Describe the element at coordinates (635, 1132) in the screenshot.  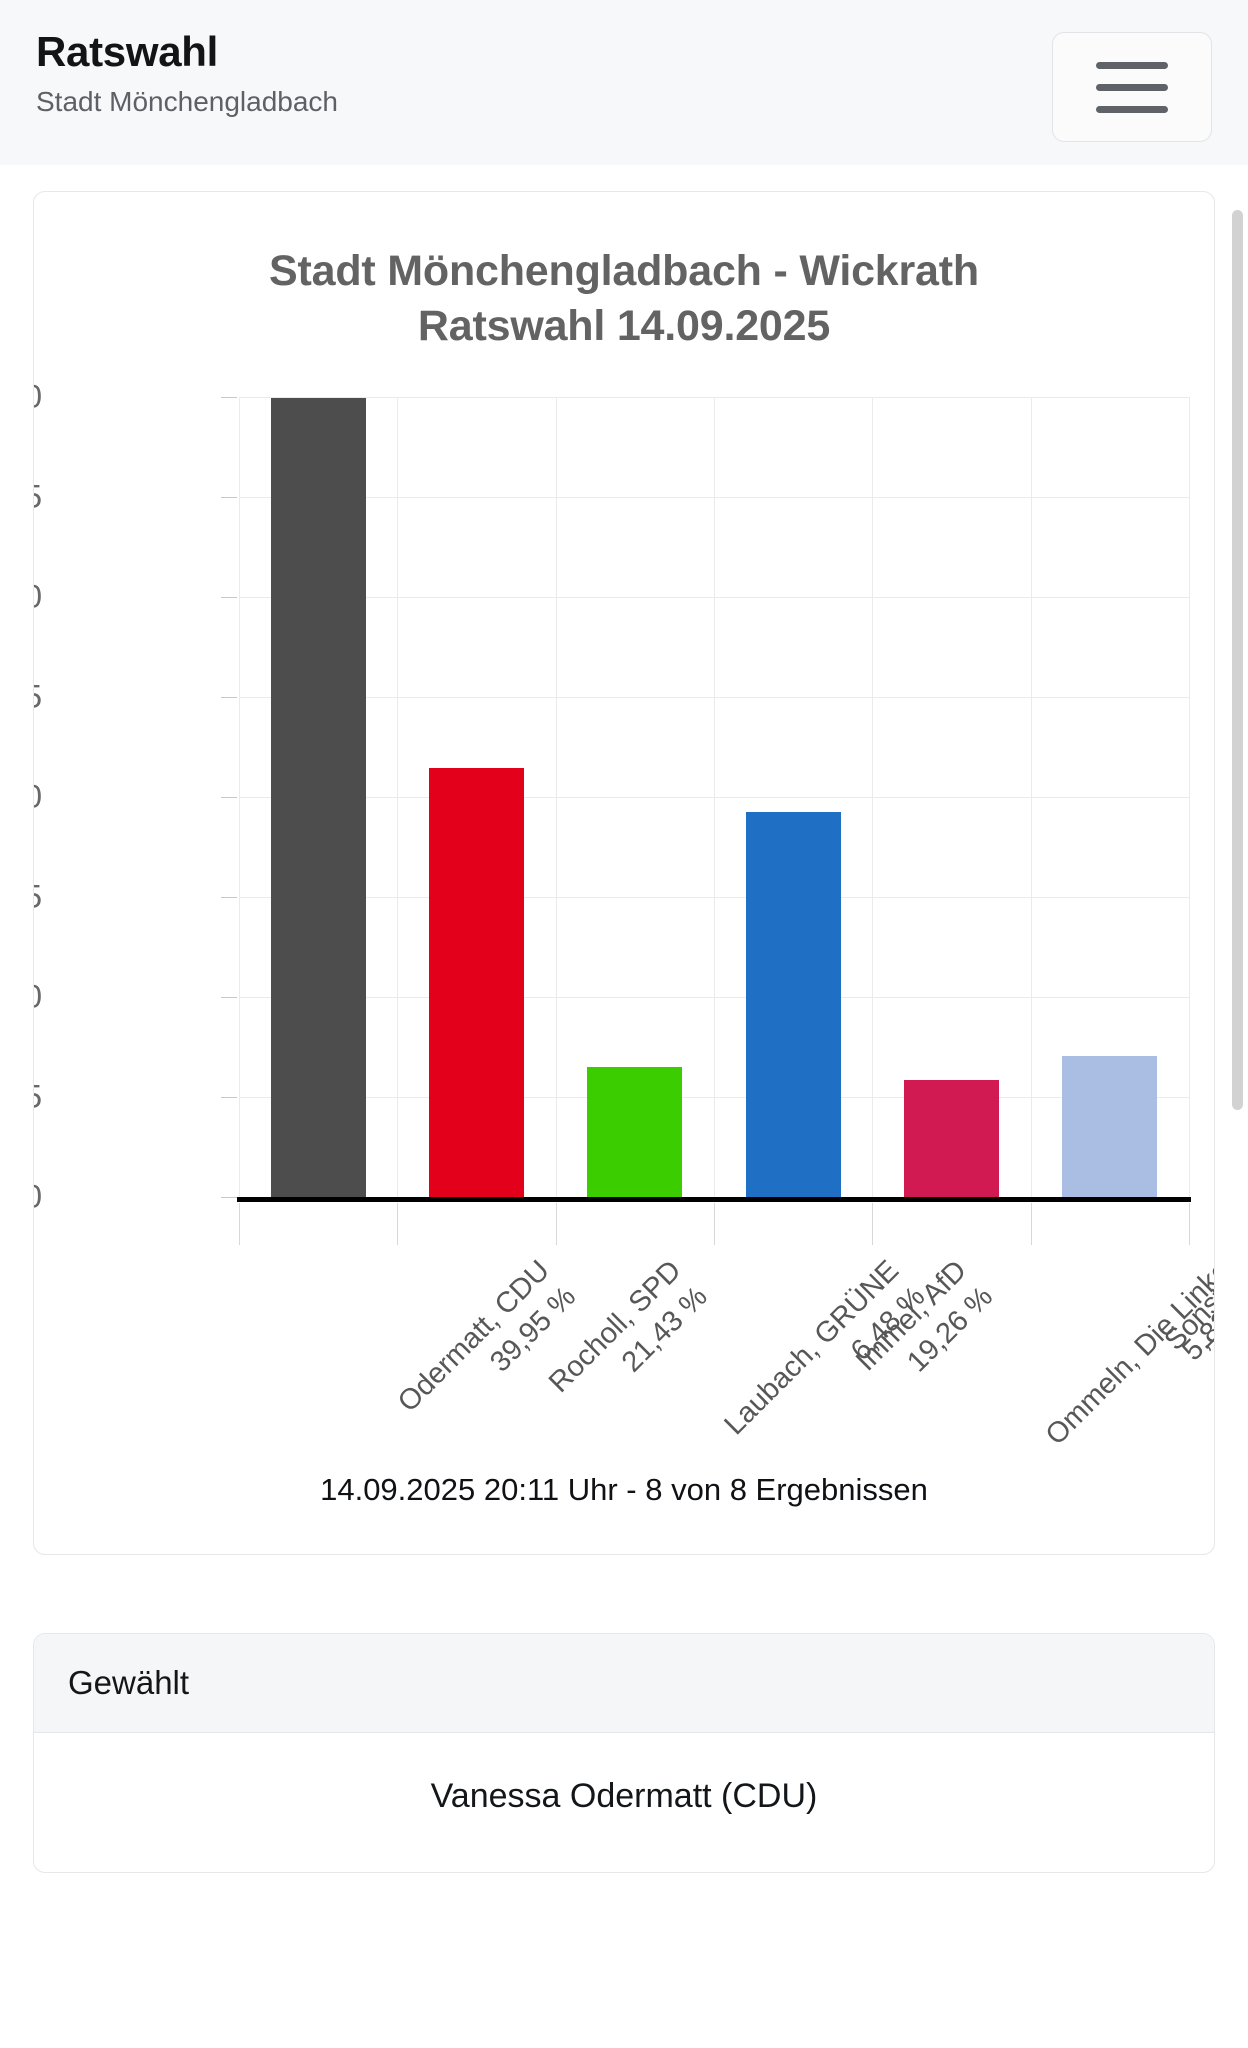
I see `bar-GRÜNE` at that location.